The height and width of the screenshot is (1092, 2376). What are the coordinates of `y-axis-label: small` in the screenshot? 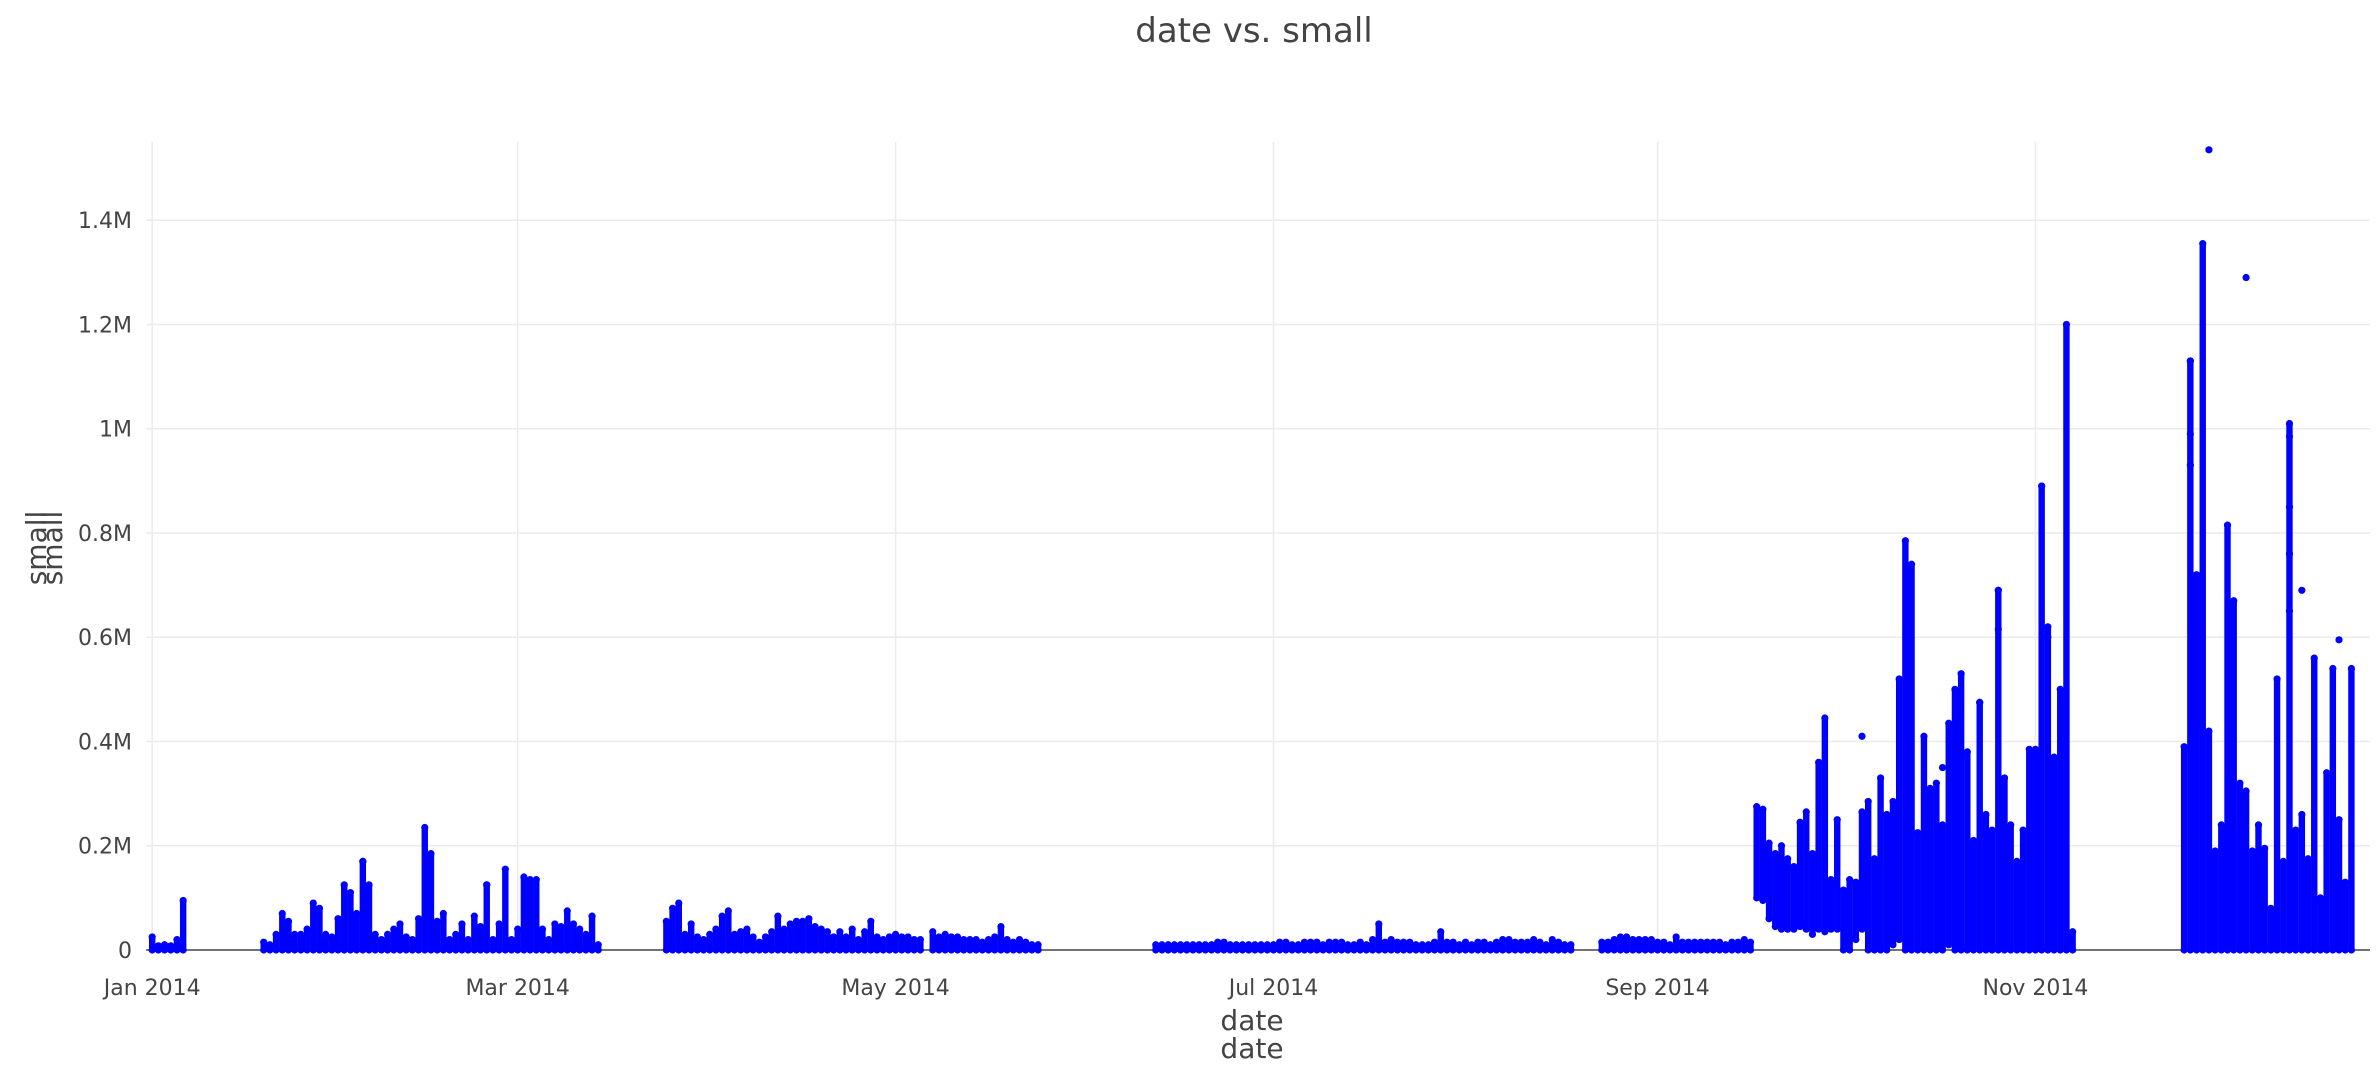 It's located at (36, 548).